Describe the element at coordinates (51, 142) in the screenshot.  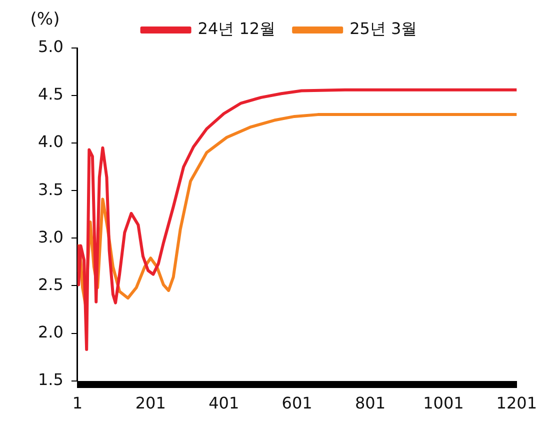
I see `y-tick-label: 4.0` at that location.